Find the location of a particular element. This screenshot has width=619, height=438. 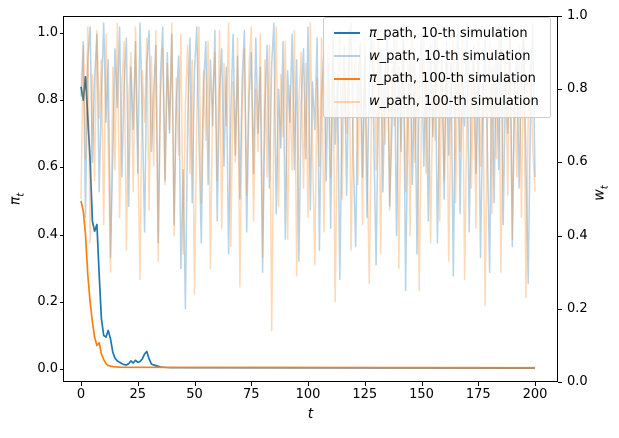

x-tick-label: 125 is located at coordinates (365, 394).